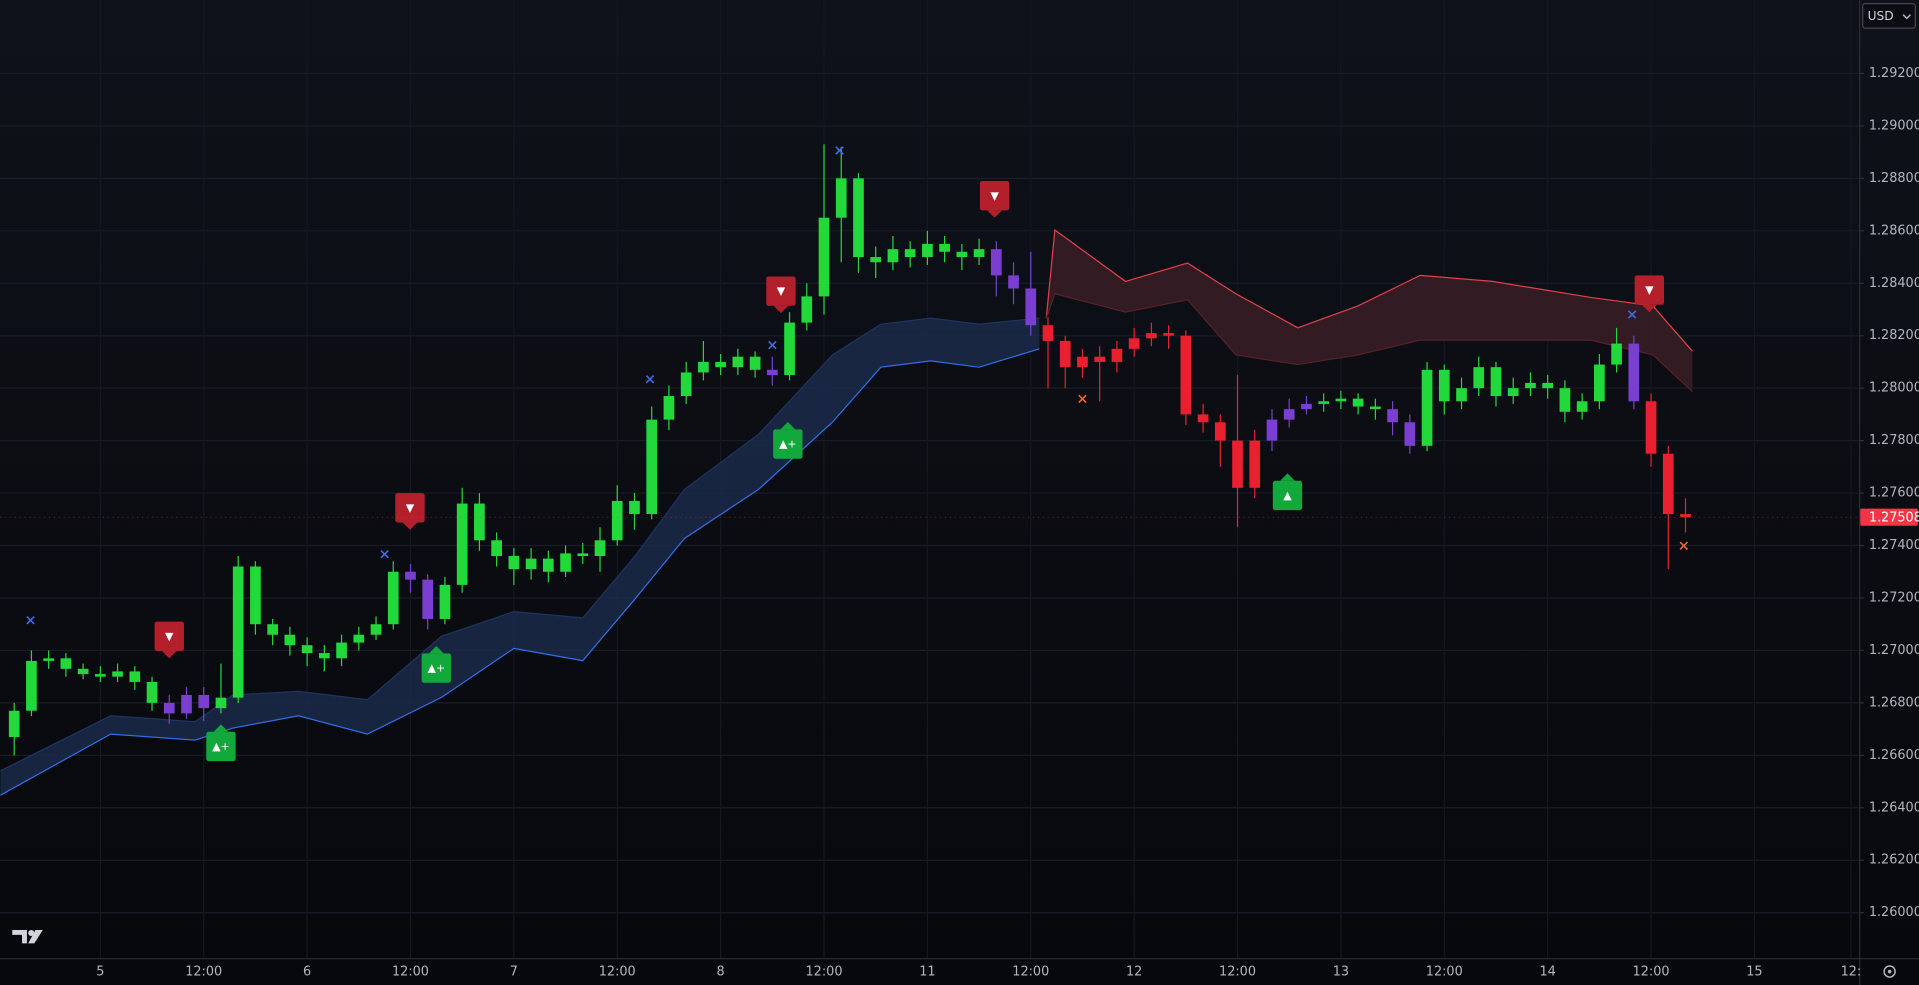  Describe the element at coordinates (1881, 16) in the screenshot. I see `currency-label: USD` at that location.